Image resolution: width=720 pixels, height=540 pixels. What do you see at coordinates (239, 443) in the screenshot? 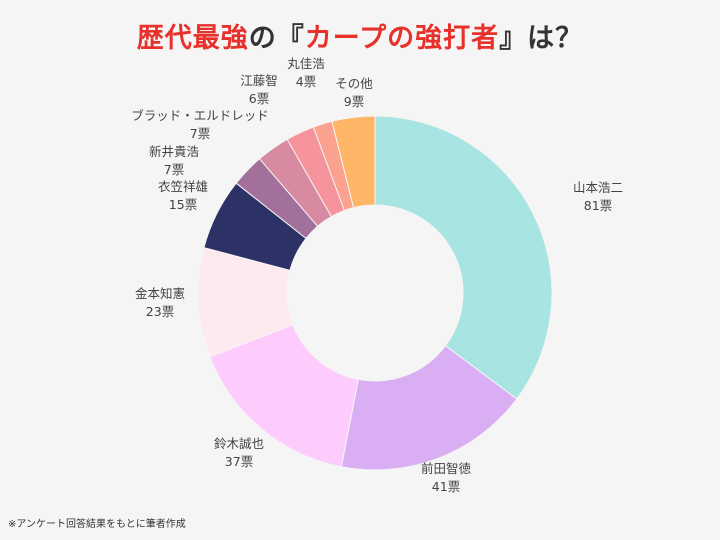
I see `slice-name-label-2: 鈴木誠也` at bounding box center [239, 443].